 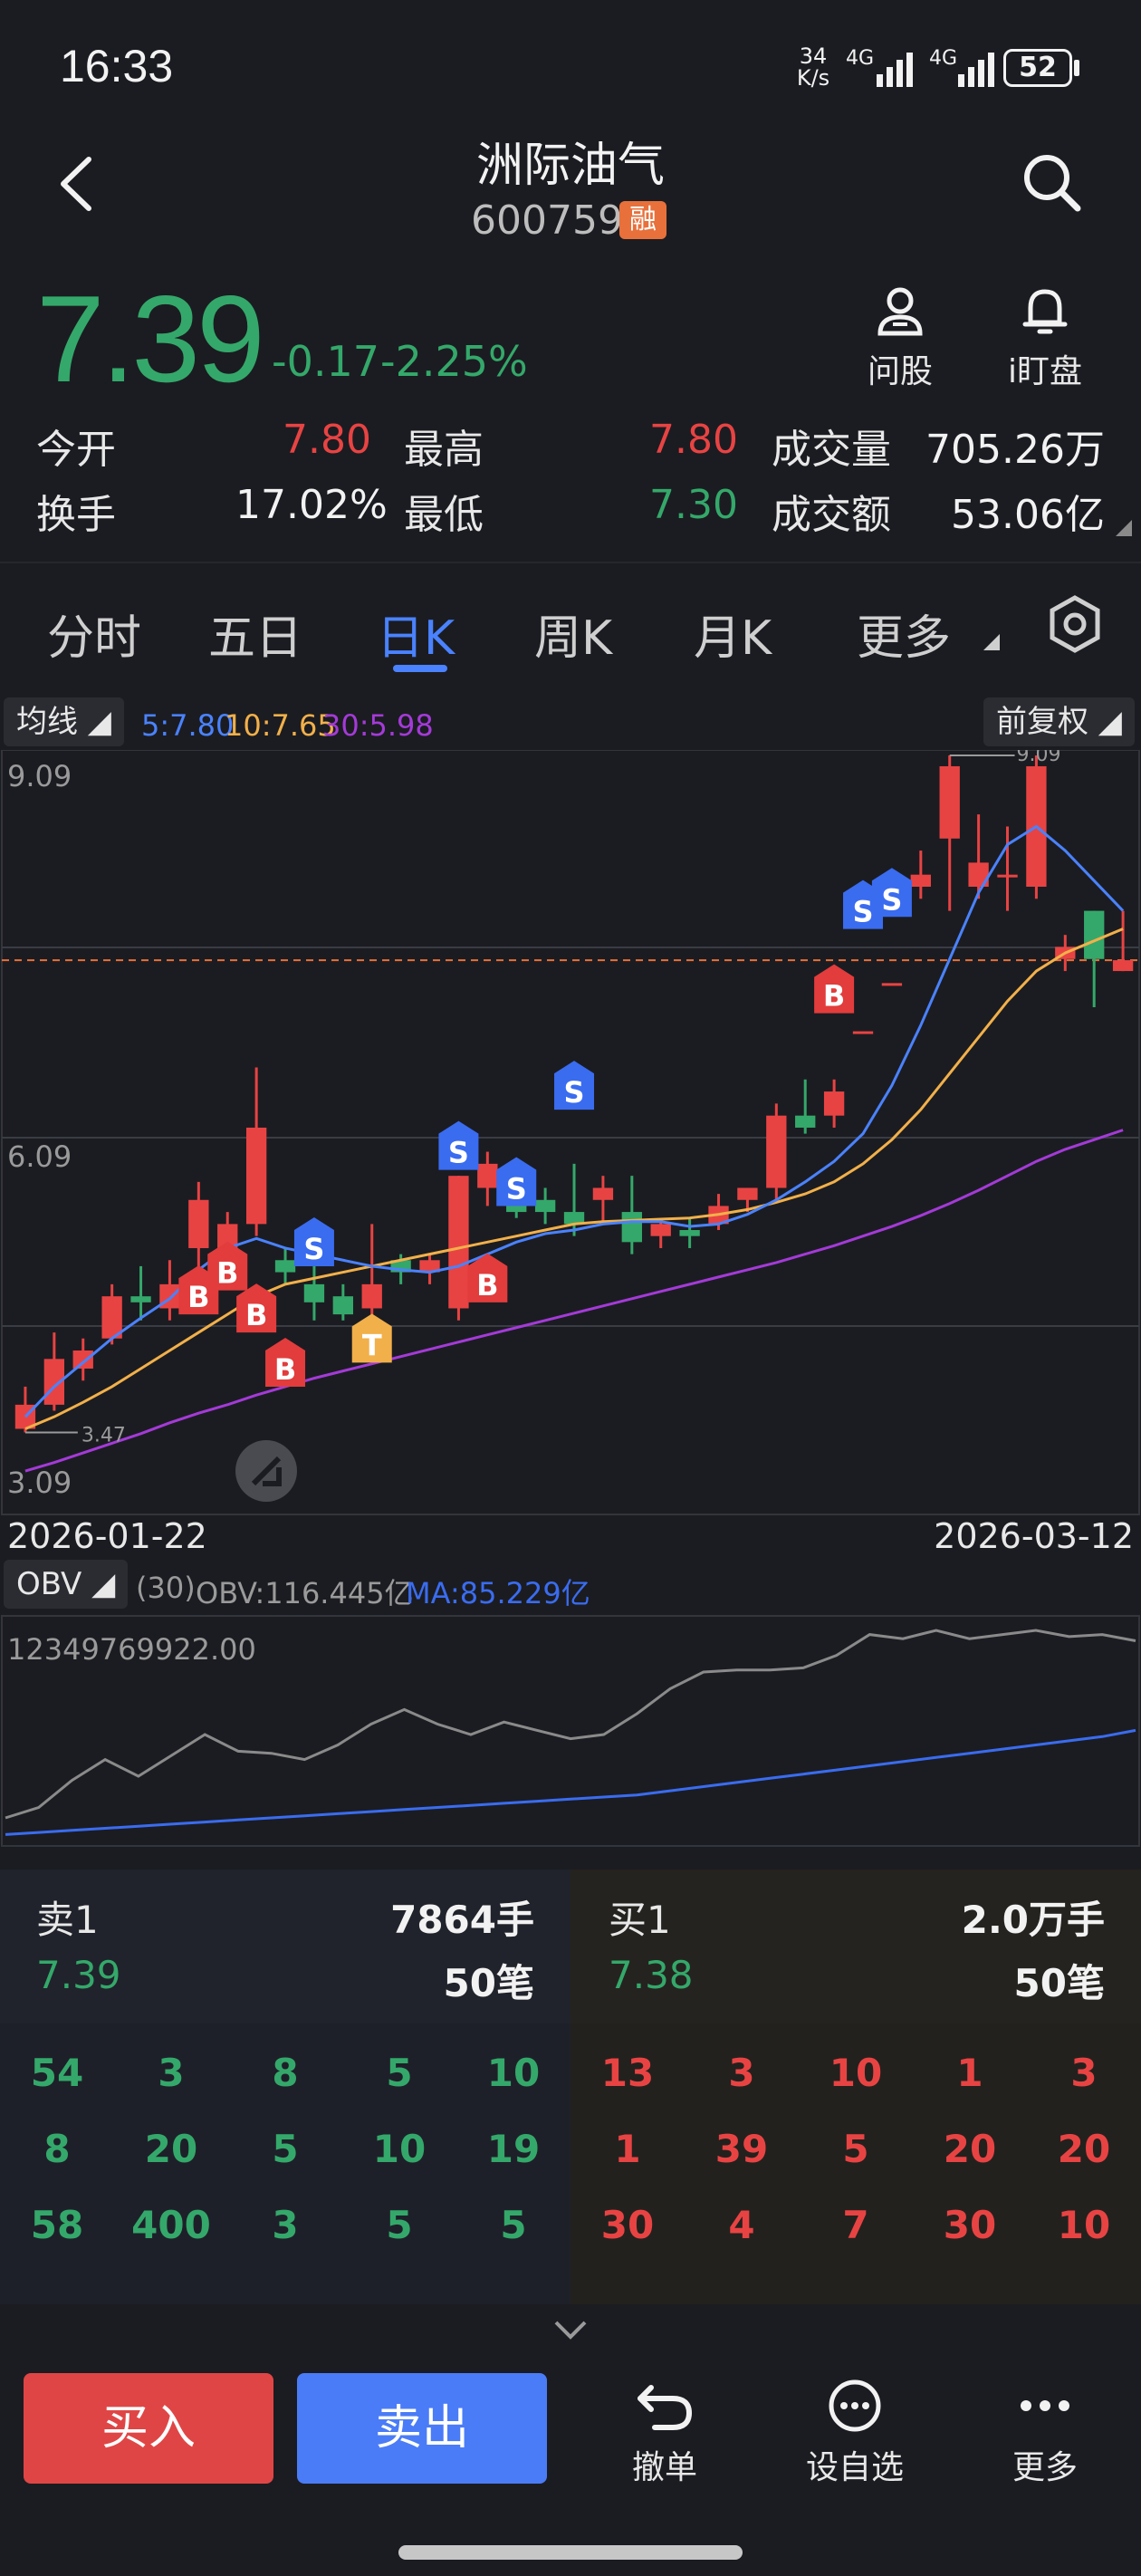 What do you see at coordinates (326, 361) in the screenshot?
I see `price-change: -0.17` at bounding box center [326, 361].